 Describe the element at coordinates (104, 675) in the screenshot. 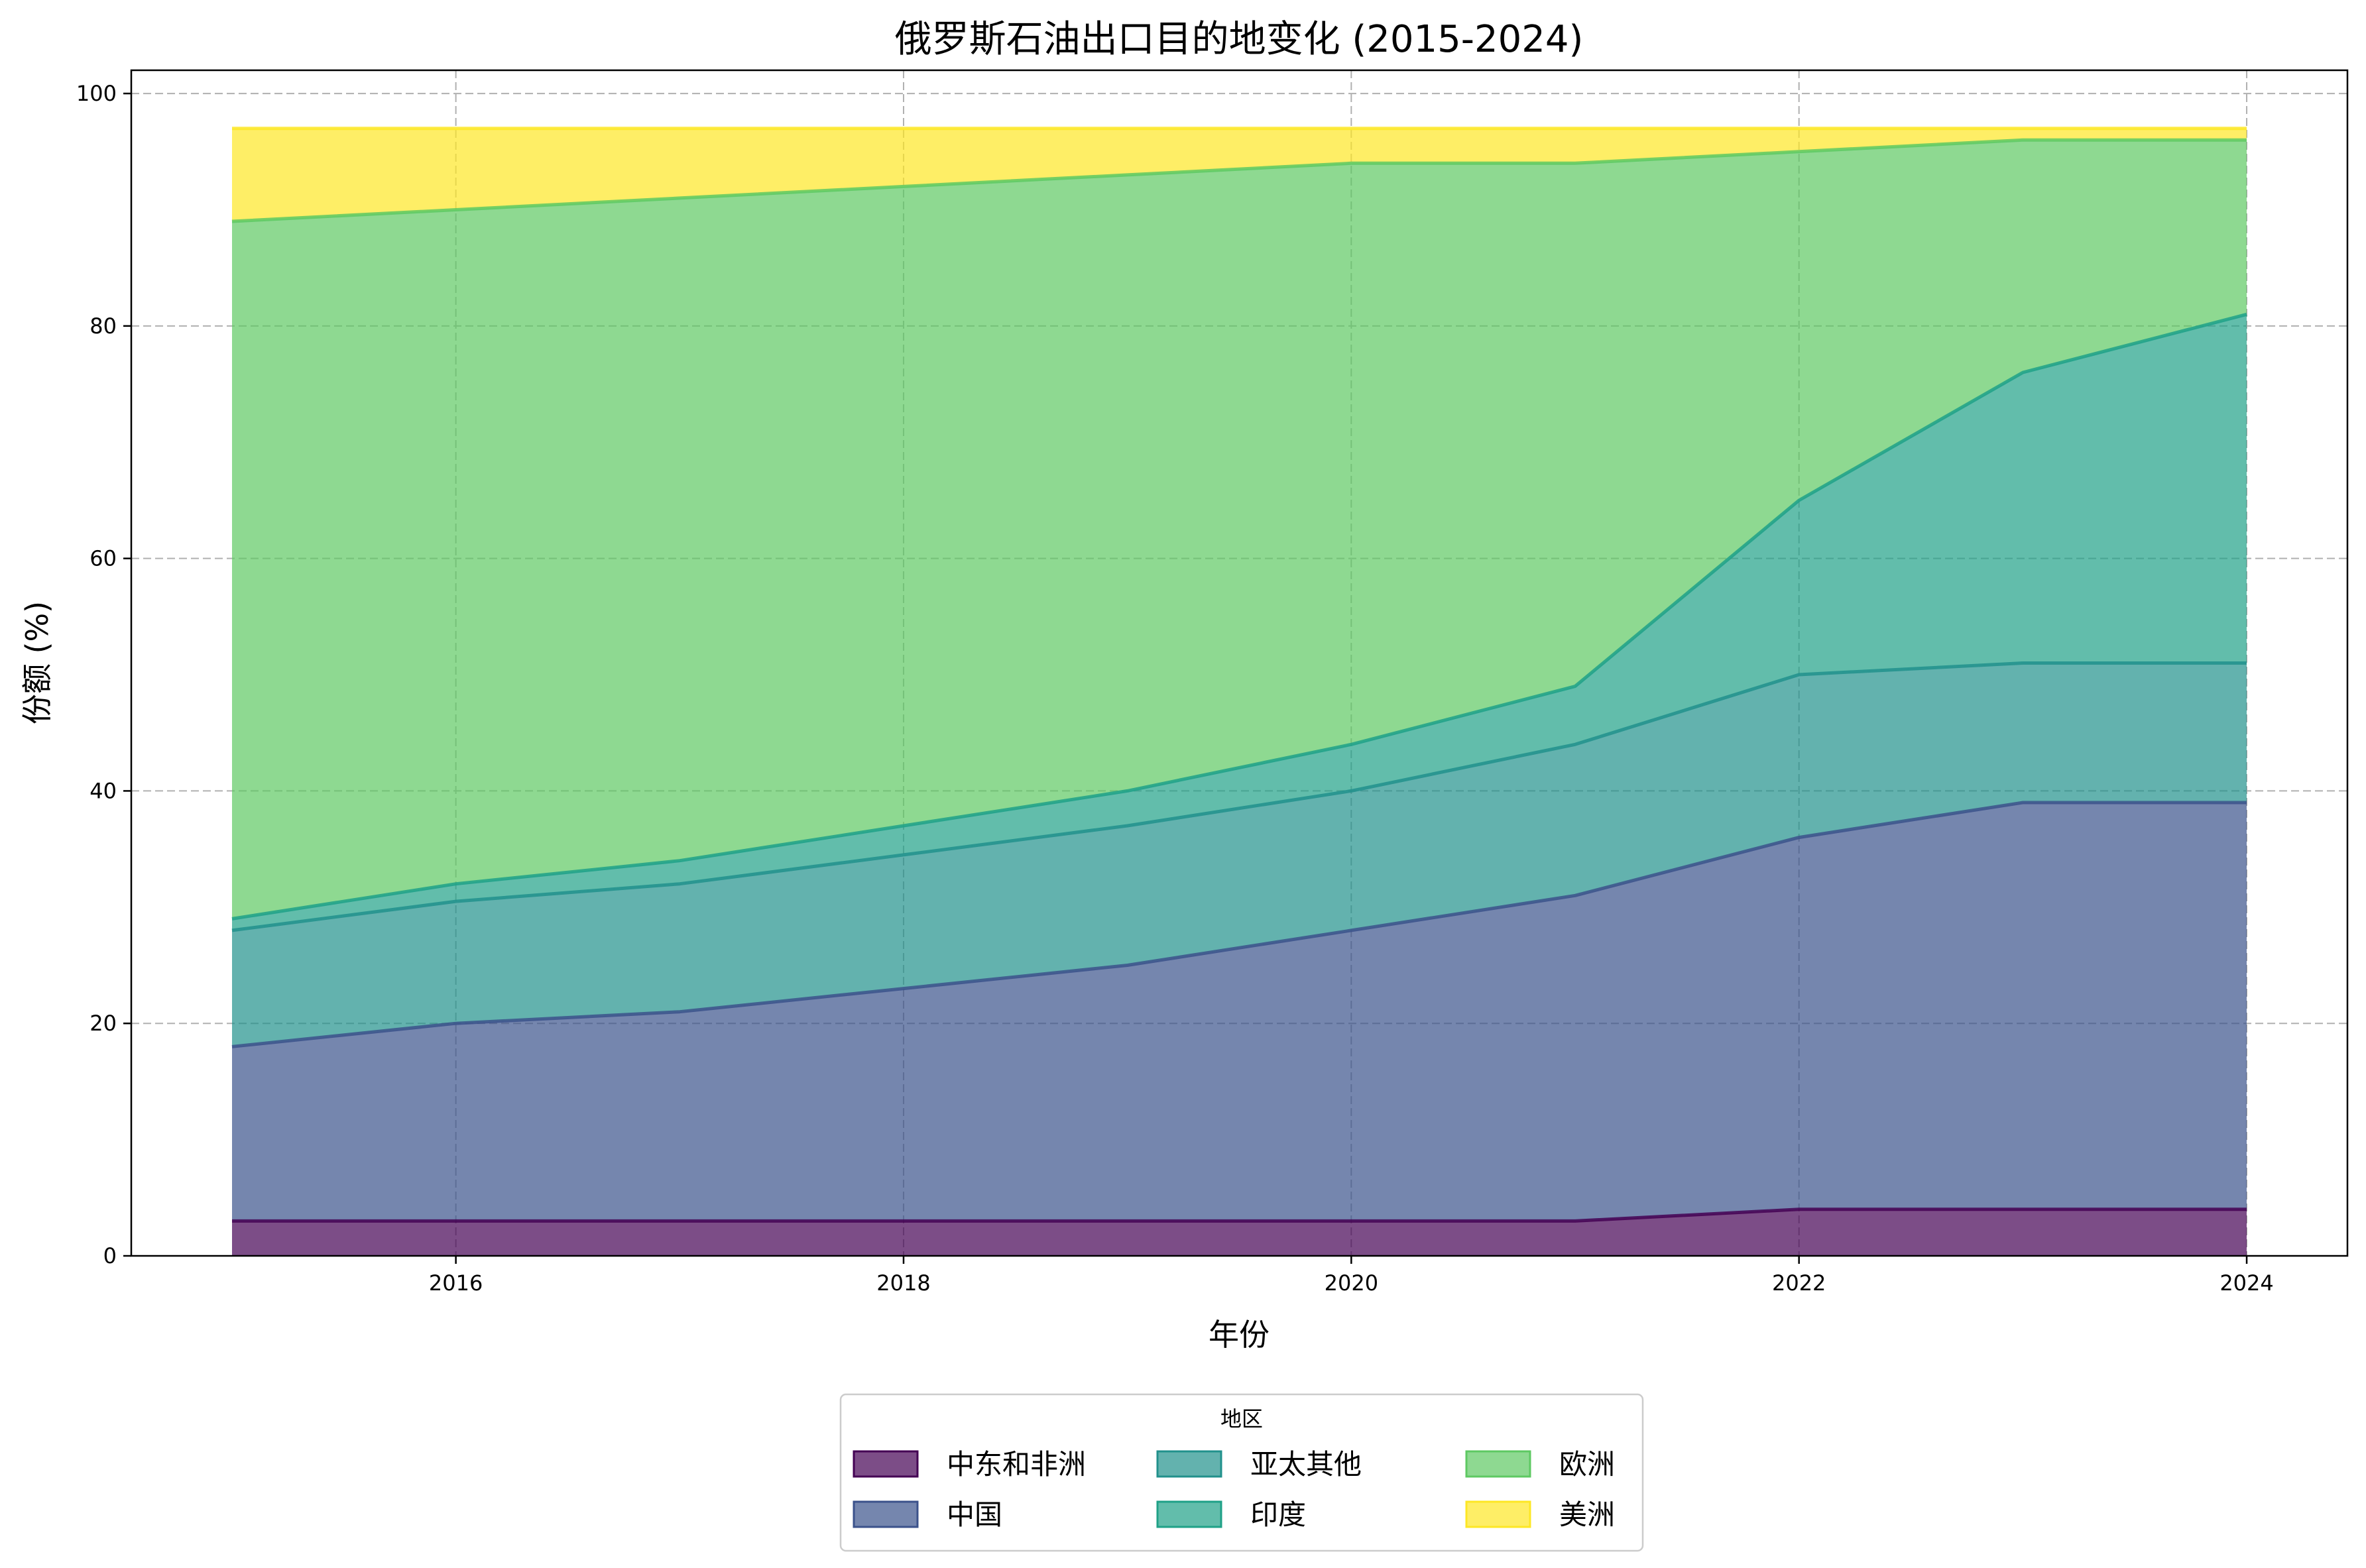

I see `y-axis: 0 20 40 60 80 100` at that location.